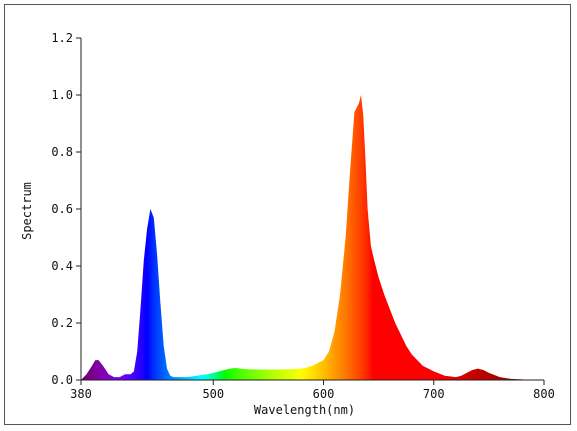 The image size is (577, 431). I want to click on x-tick-label: 600, so click(324, 394).